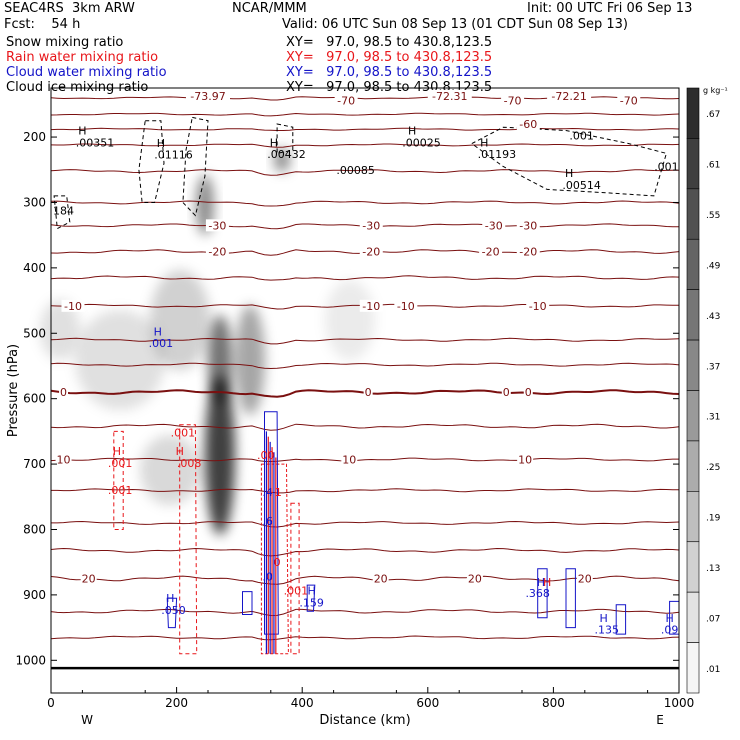 The width and height of the screenshot is (740, 740). What do you see at coordinates (311, 590) in the screenshot?
I see `annotation-31: H` at bounding box center [311, 590].